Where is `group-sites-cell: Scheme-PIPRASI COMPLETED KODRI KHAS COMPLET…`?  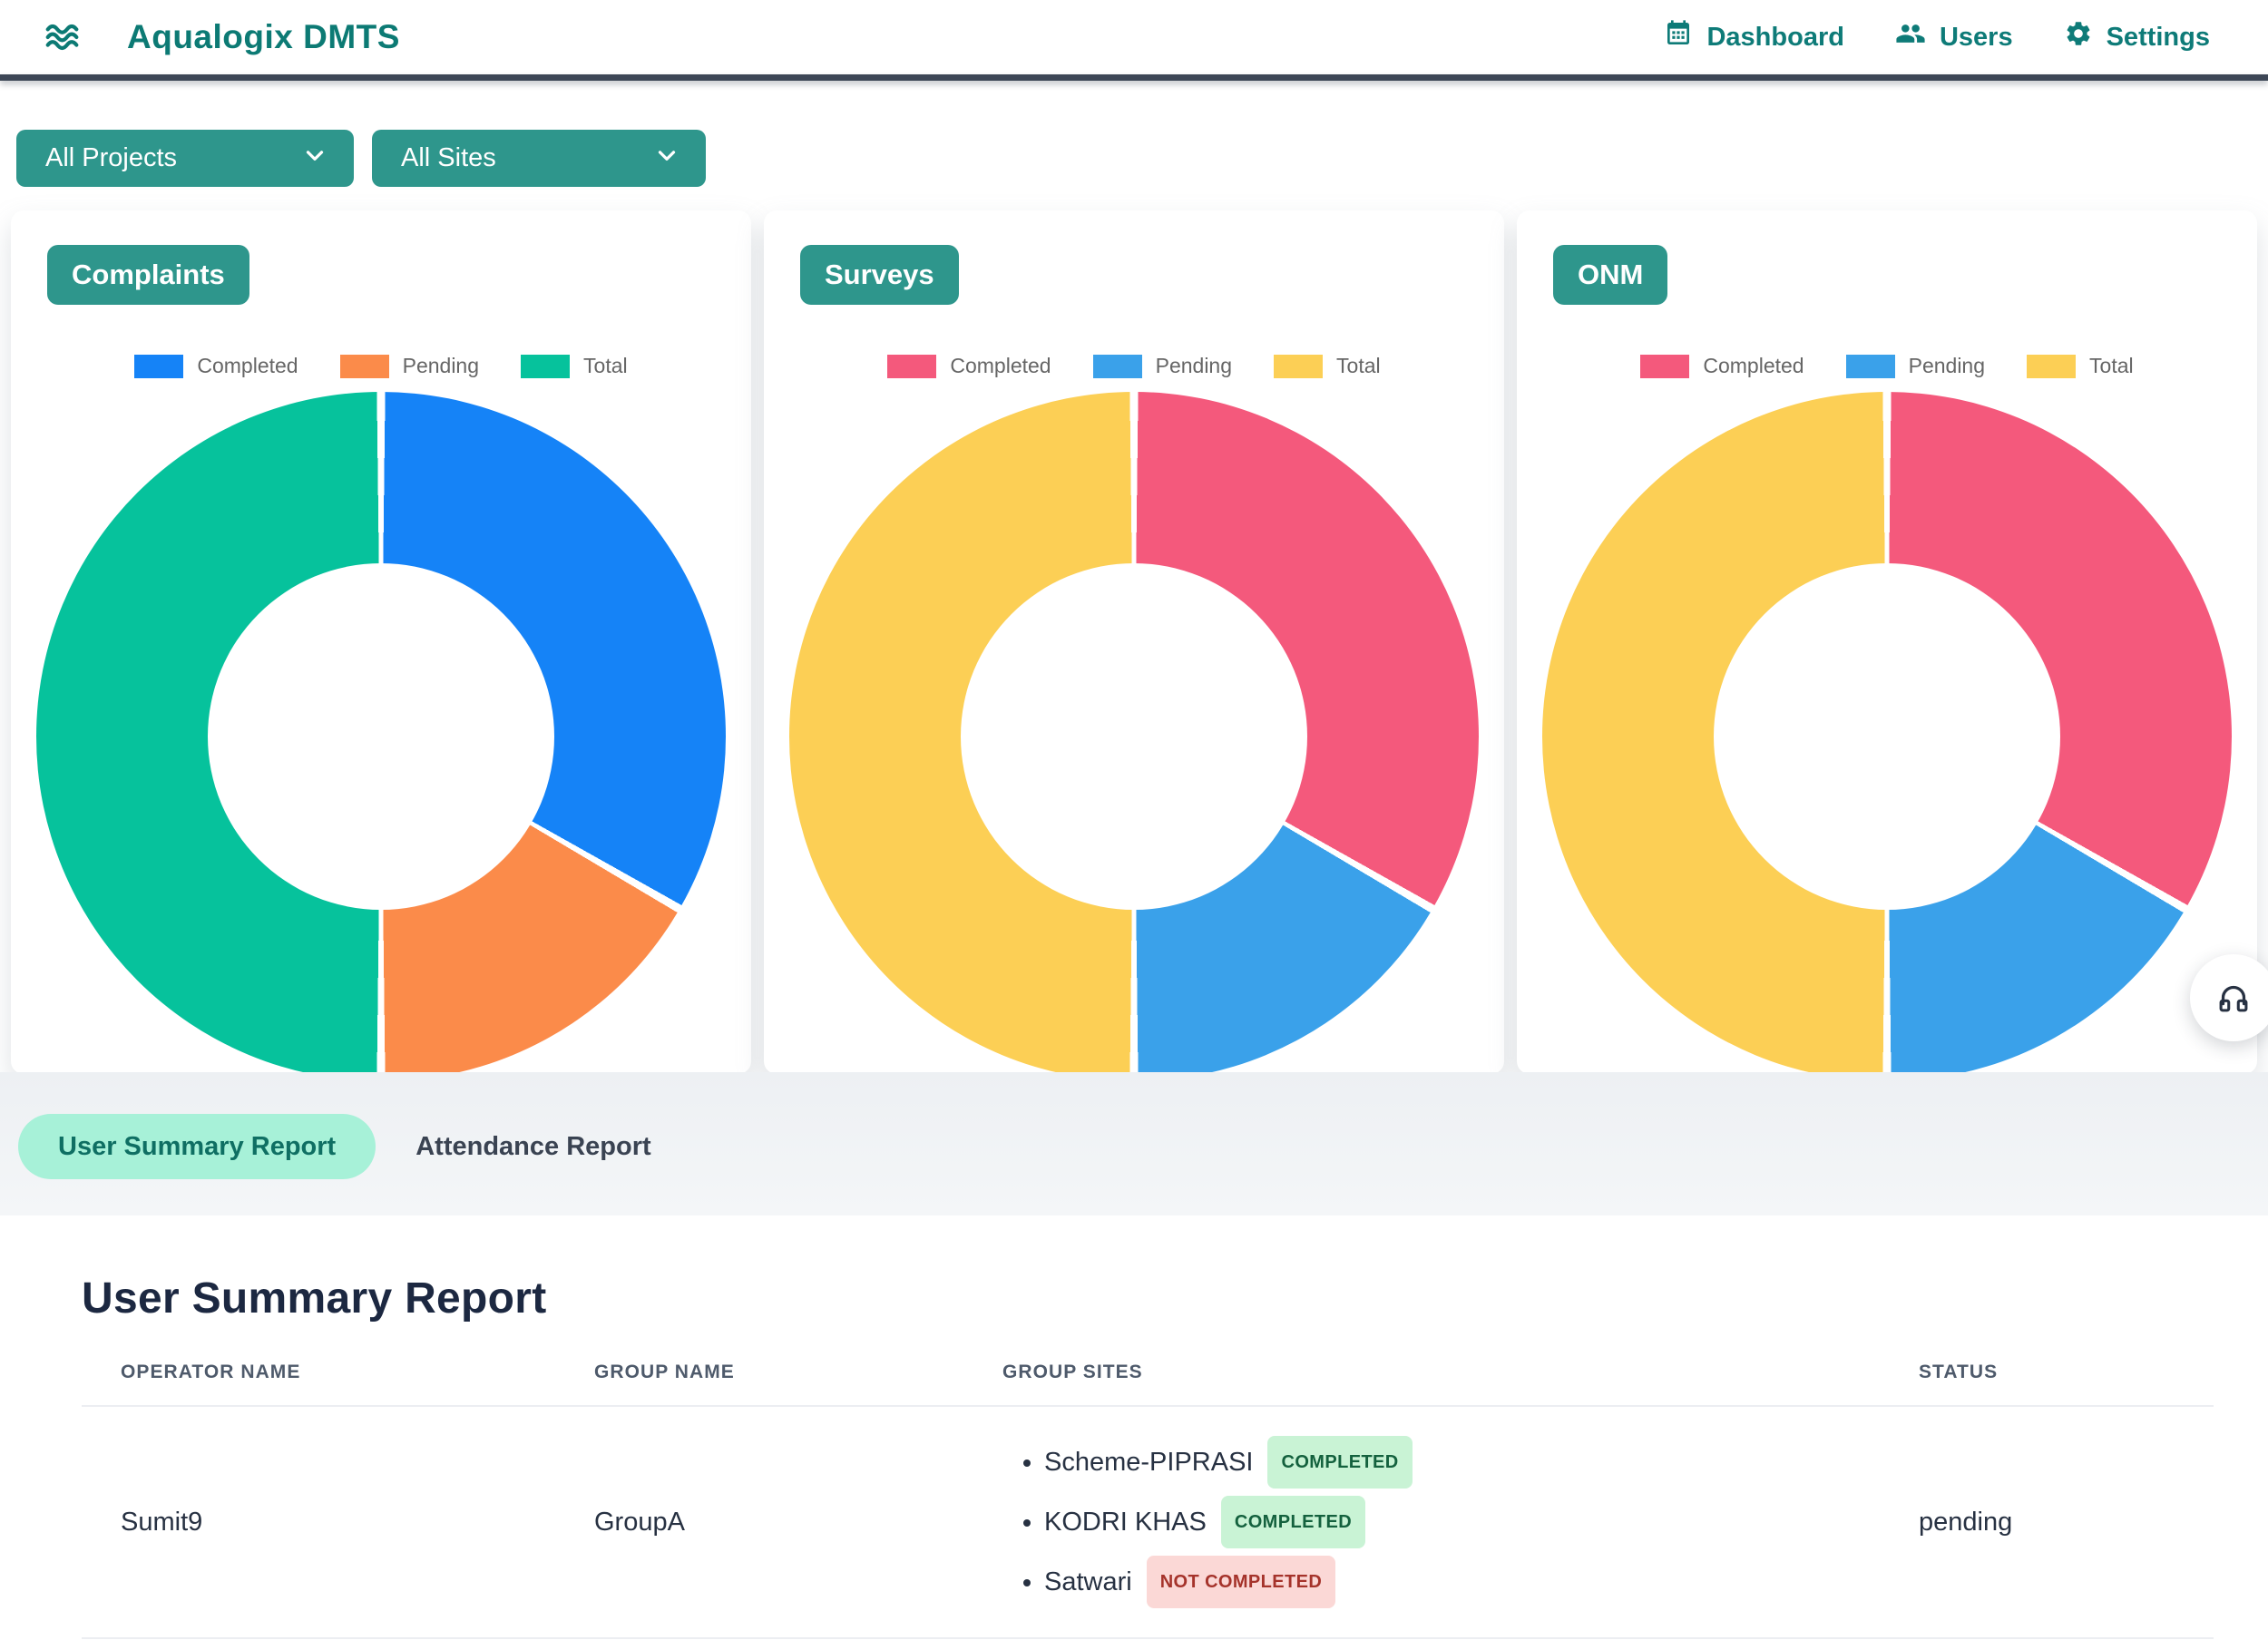 group-sites-cell: Scheme-PIPRASI COMPLETED KODRI KHAS COMPLET… is located at coordinates (1422, 1522).